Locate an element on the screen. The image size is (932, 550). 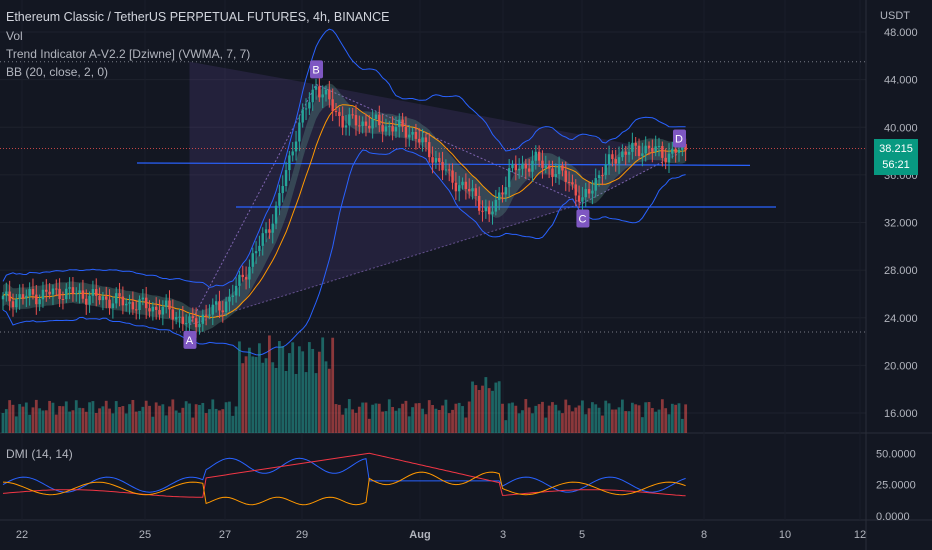
time-tick: 10 is located at coordinates (785, 535).